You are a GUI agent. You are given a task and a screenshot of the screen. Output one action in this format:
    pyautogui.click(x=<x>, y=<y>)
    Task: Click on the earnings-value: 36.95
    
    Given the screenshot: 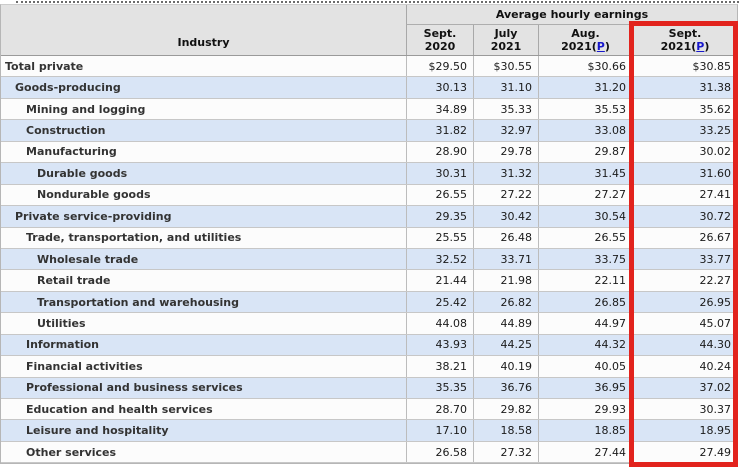 What is the action you would take?
    pyautogui.click(x=585, y=387)
    